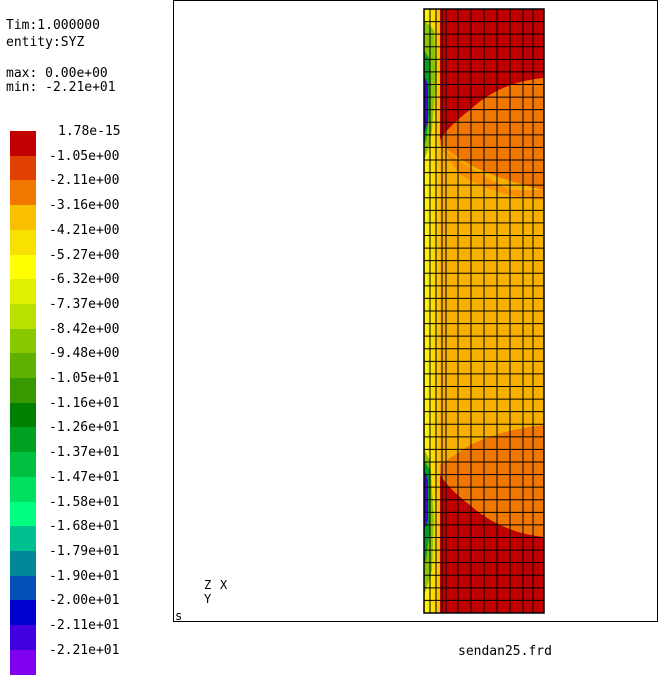 This screenshot has height=675, width=659. Describe the element at coordinates (84, 354) in the screenshot. I see `legend-label: -9.48e+00` at that location.